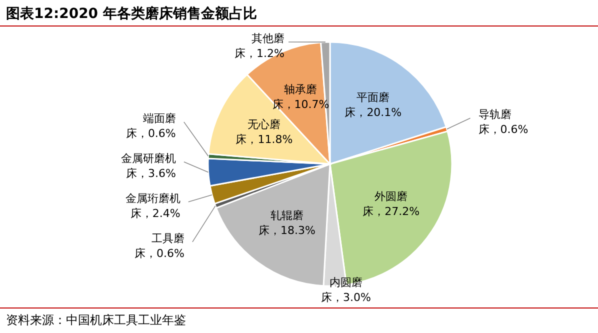  Describe the element at coordinates (391, 204) in the screenshot. I see `slice-label: 外圆磨床，27.2%` at that location.